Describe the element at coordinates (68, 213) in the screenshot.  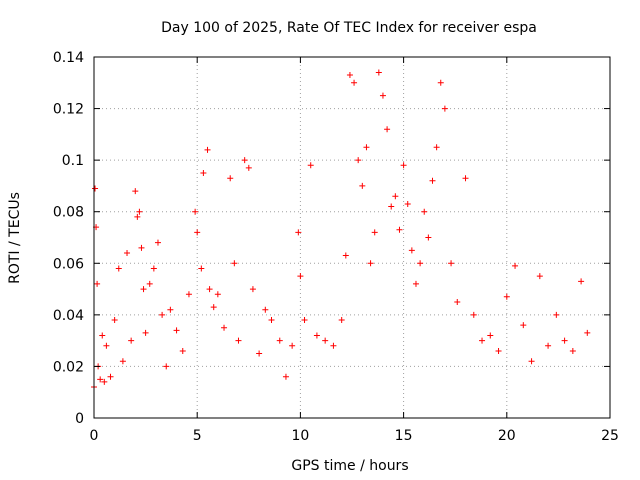
I see `y-tick-label: 0.08` at that location.